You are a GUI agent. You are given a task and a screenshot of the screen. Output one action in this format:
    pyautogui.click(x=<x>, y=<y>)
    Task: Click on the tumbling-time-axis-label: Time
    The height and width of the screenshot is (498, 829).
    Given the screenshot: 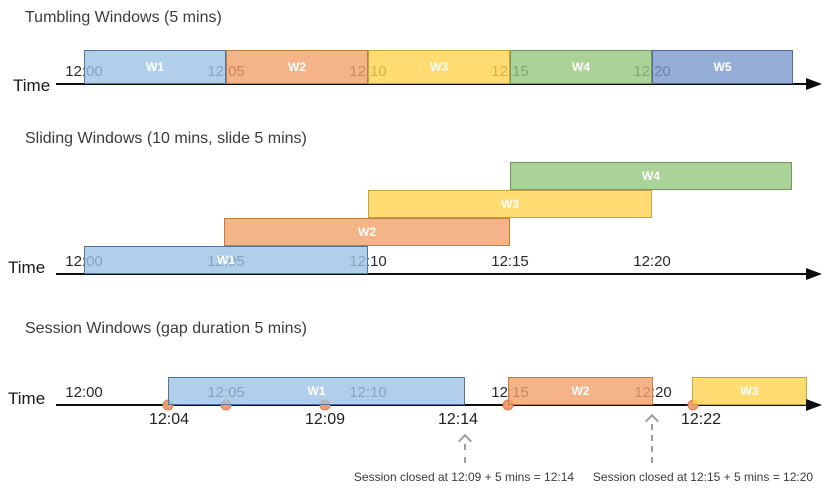 What is the action you would take?
    pyautogui.click(x=32, y=85)
    